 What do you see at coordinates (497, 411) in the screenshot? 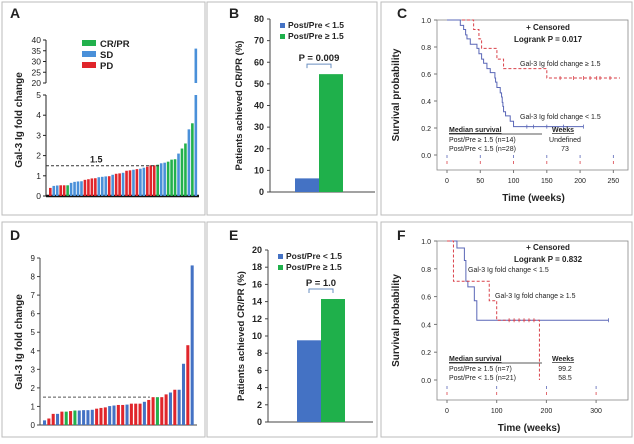
I see `x-tick-label: 100` at bounding box center [497, 411].